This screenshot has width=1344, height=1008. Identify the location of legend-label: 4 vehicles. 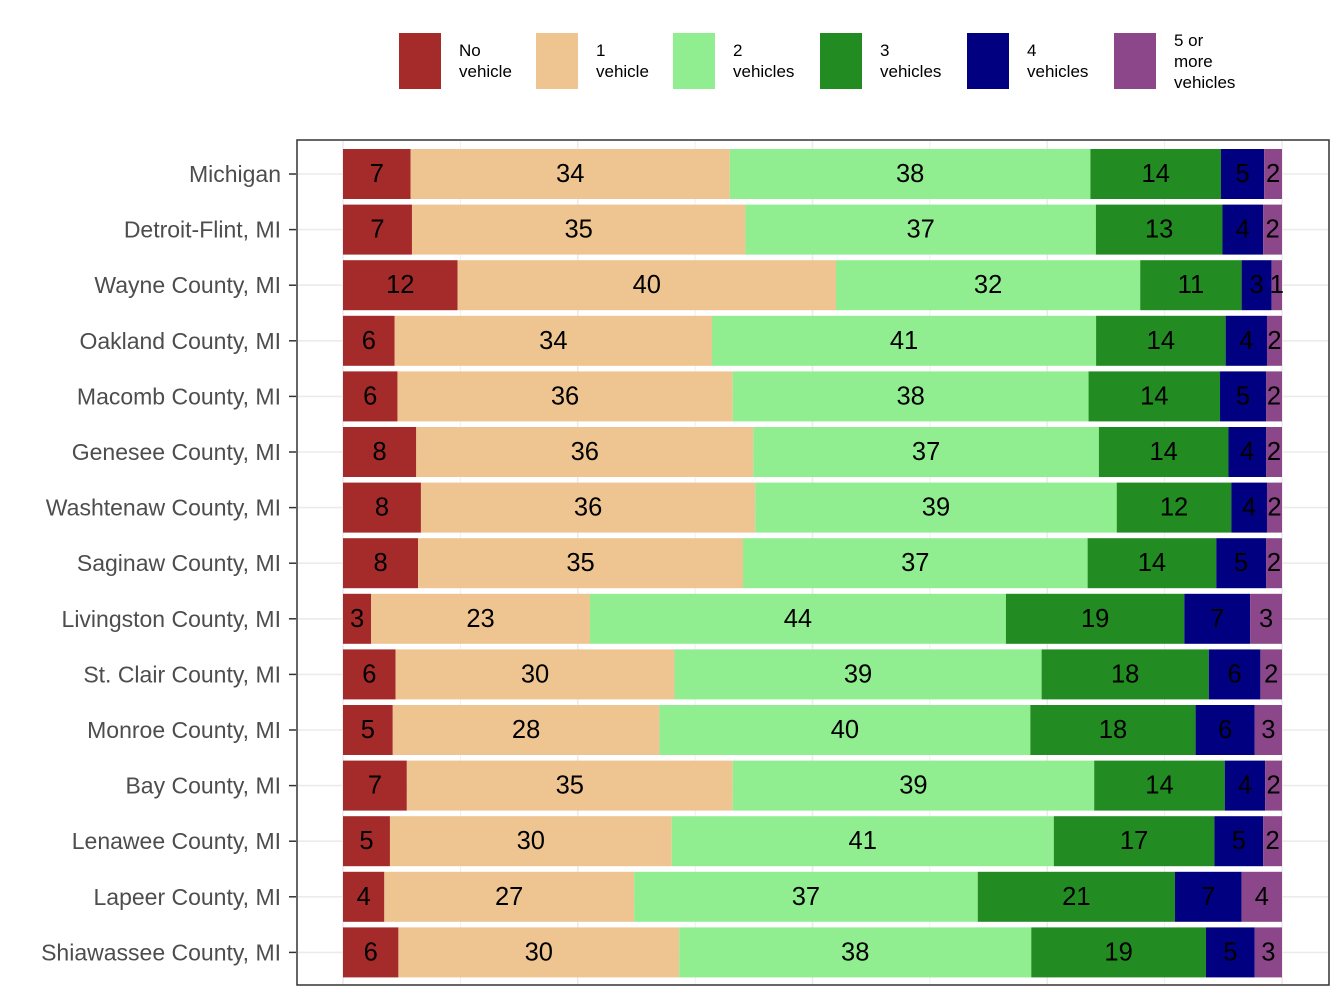
(1058, 61).